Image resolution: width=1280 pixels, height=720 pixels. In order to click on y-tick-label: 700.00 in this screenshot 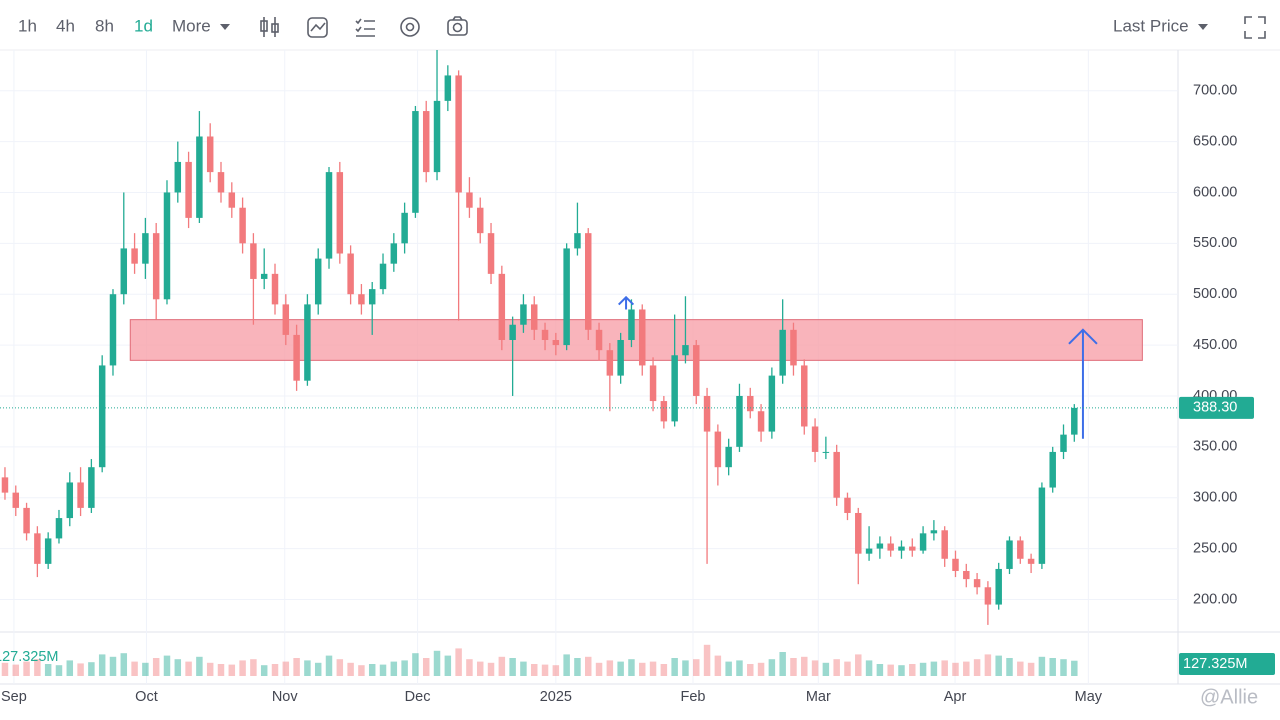, I will do `click(1215, 91)`.